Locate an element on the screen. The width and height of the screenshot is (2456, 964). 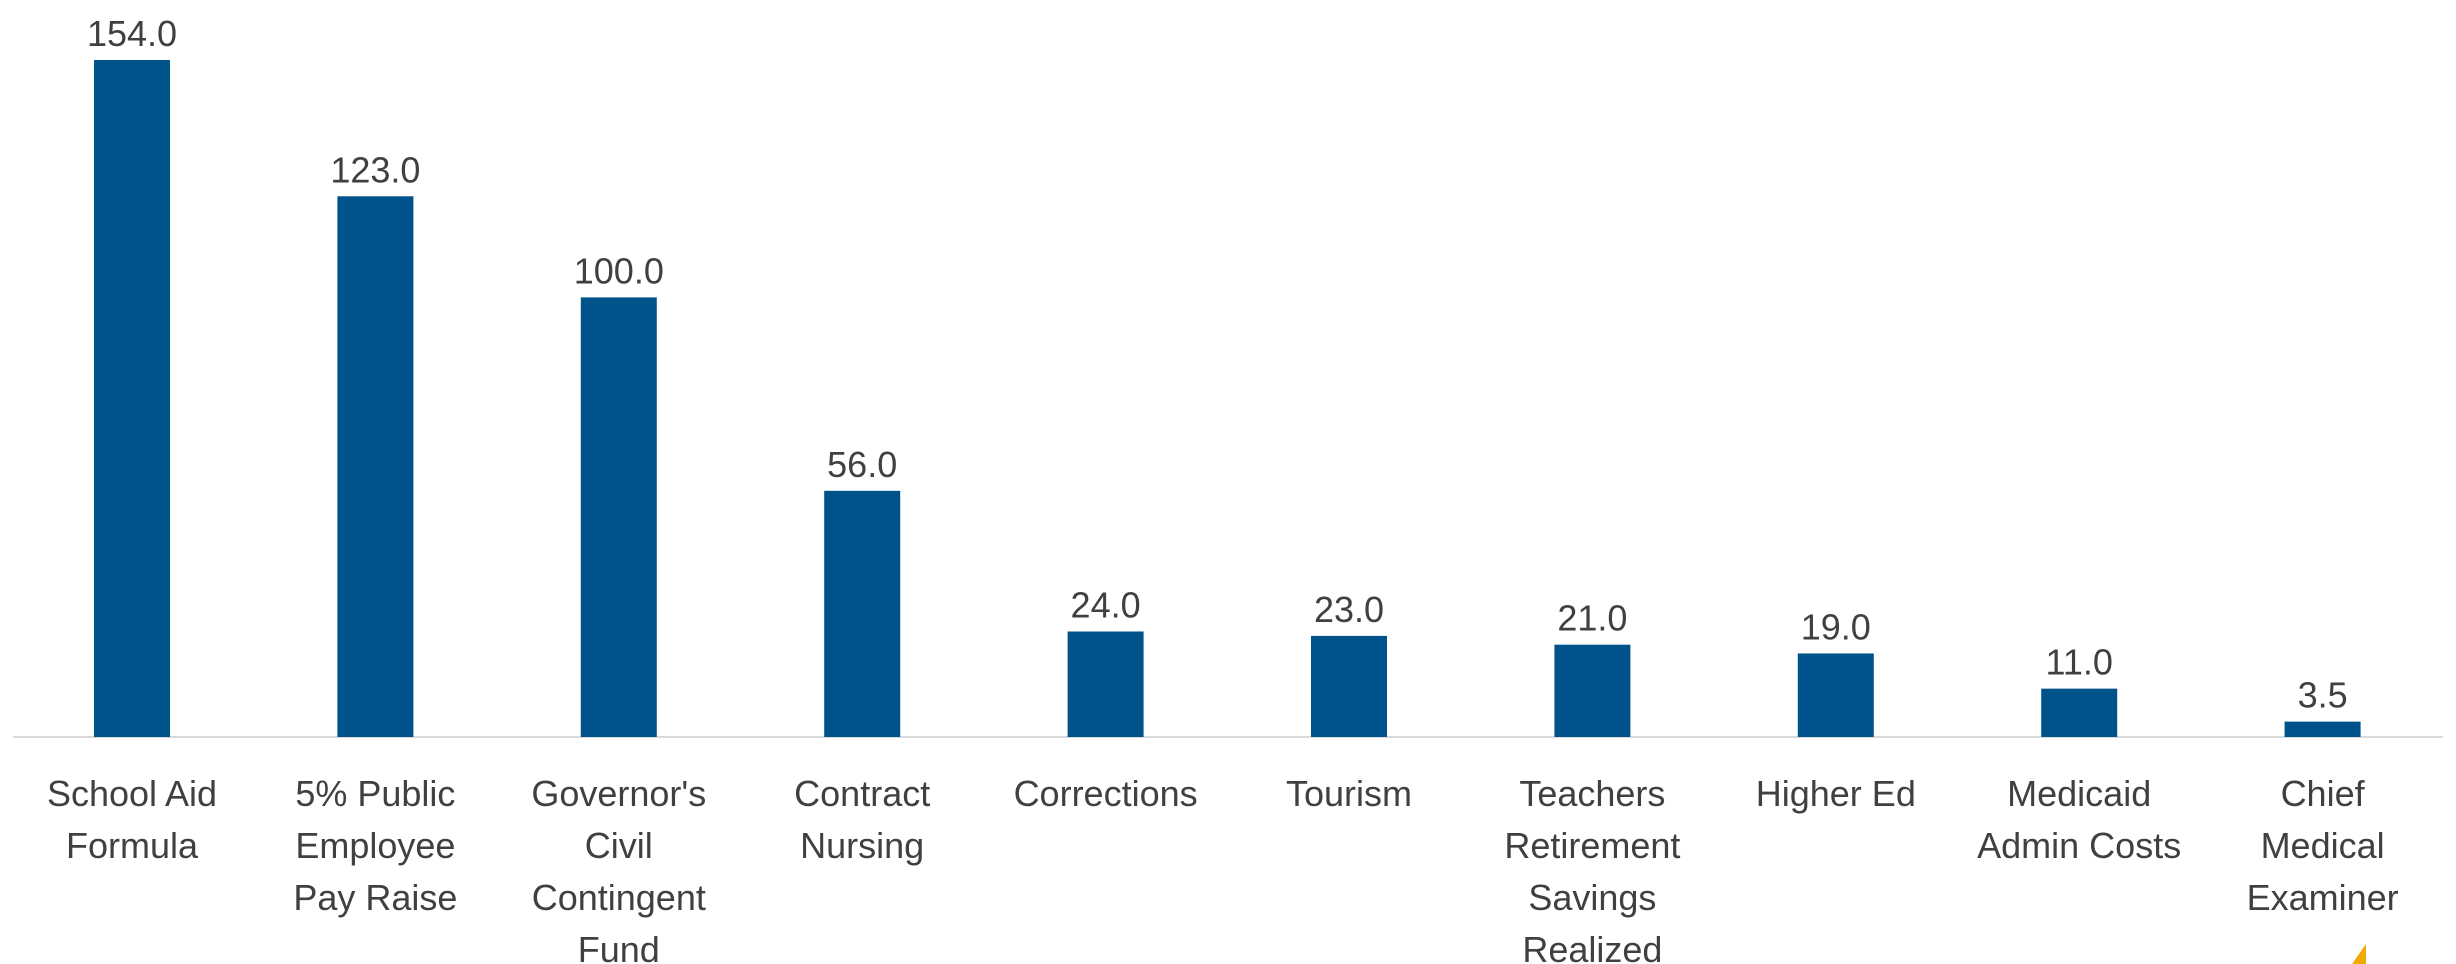
x-tick-label: Chief Medical Examiner is located at coordinates (2322, 845).